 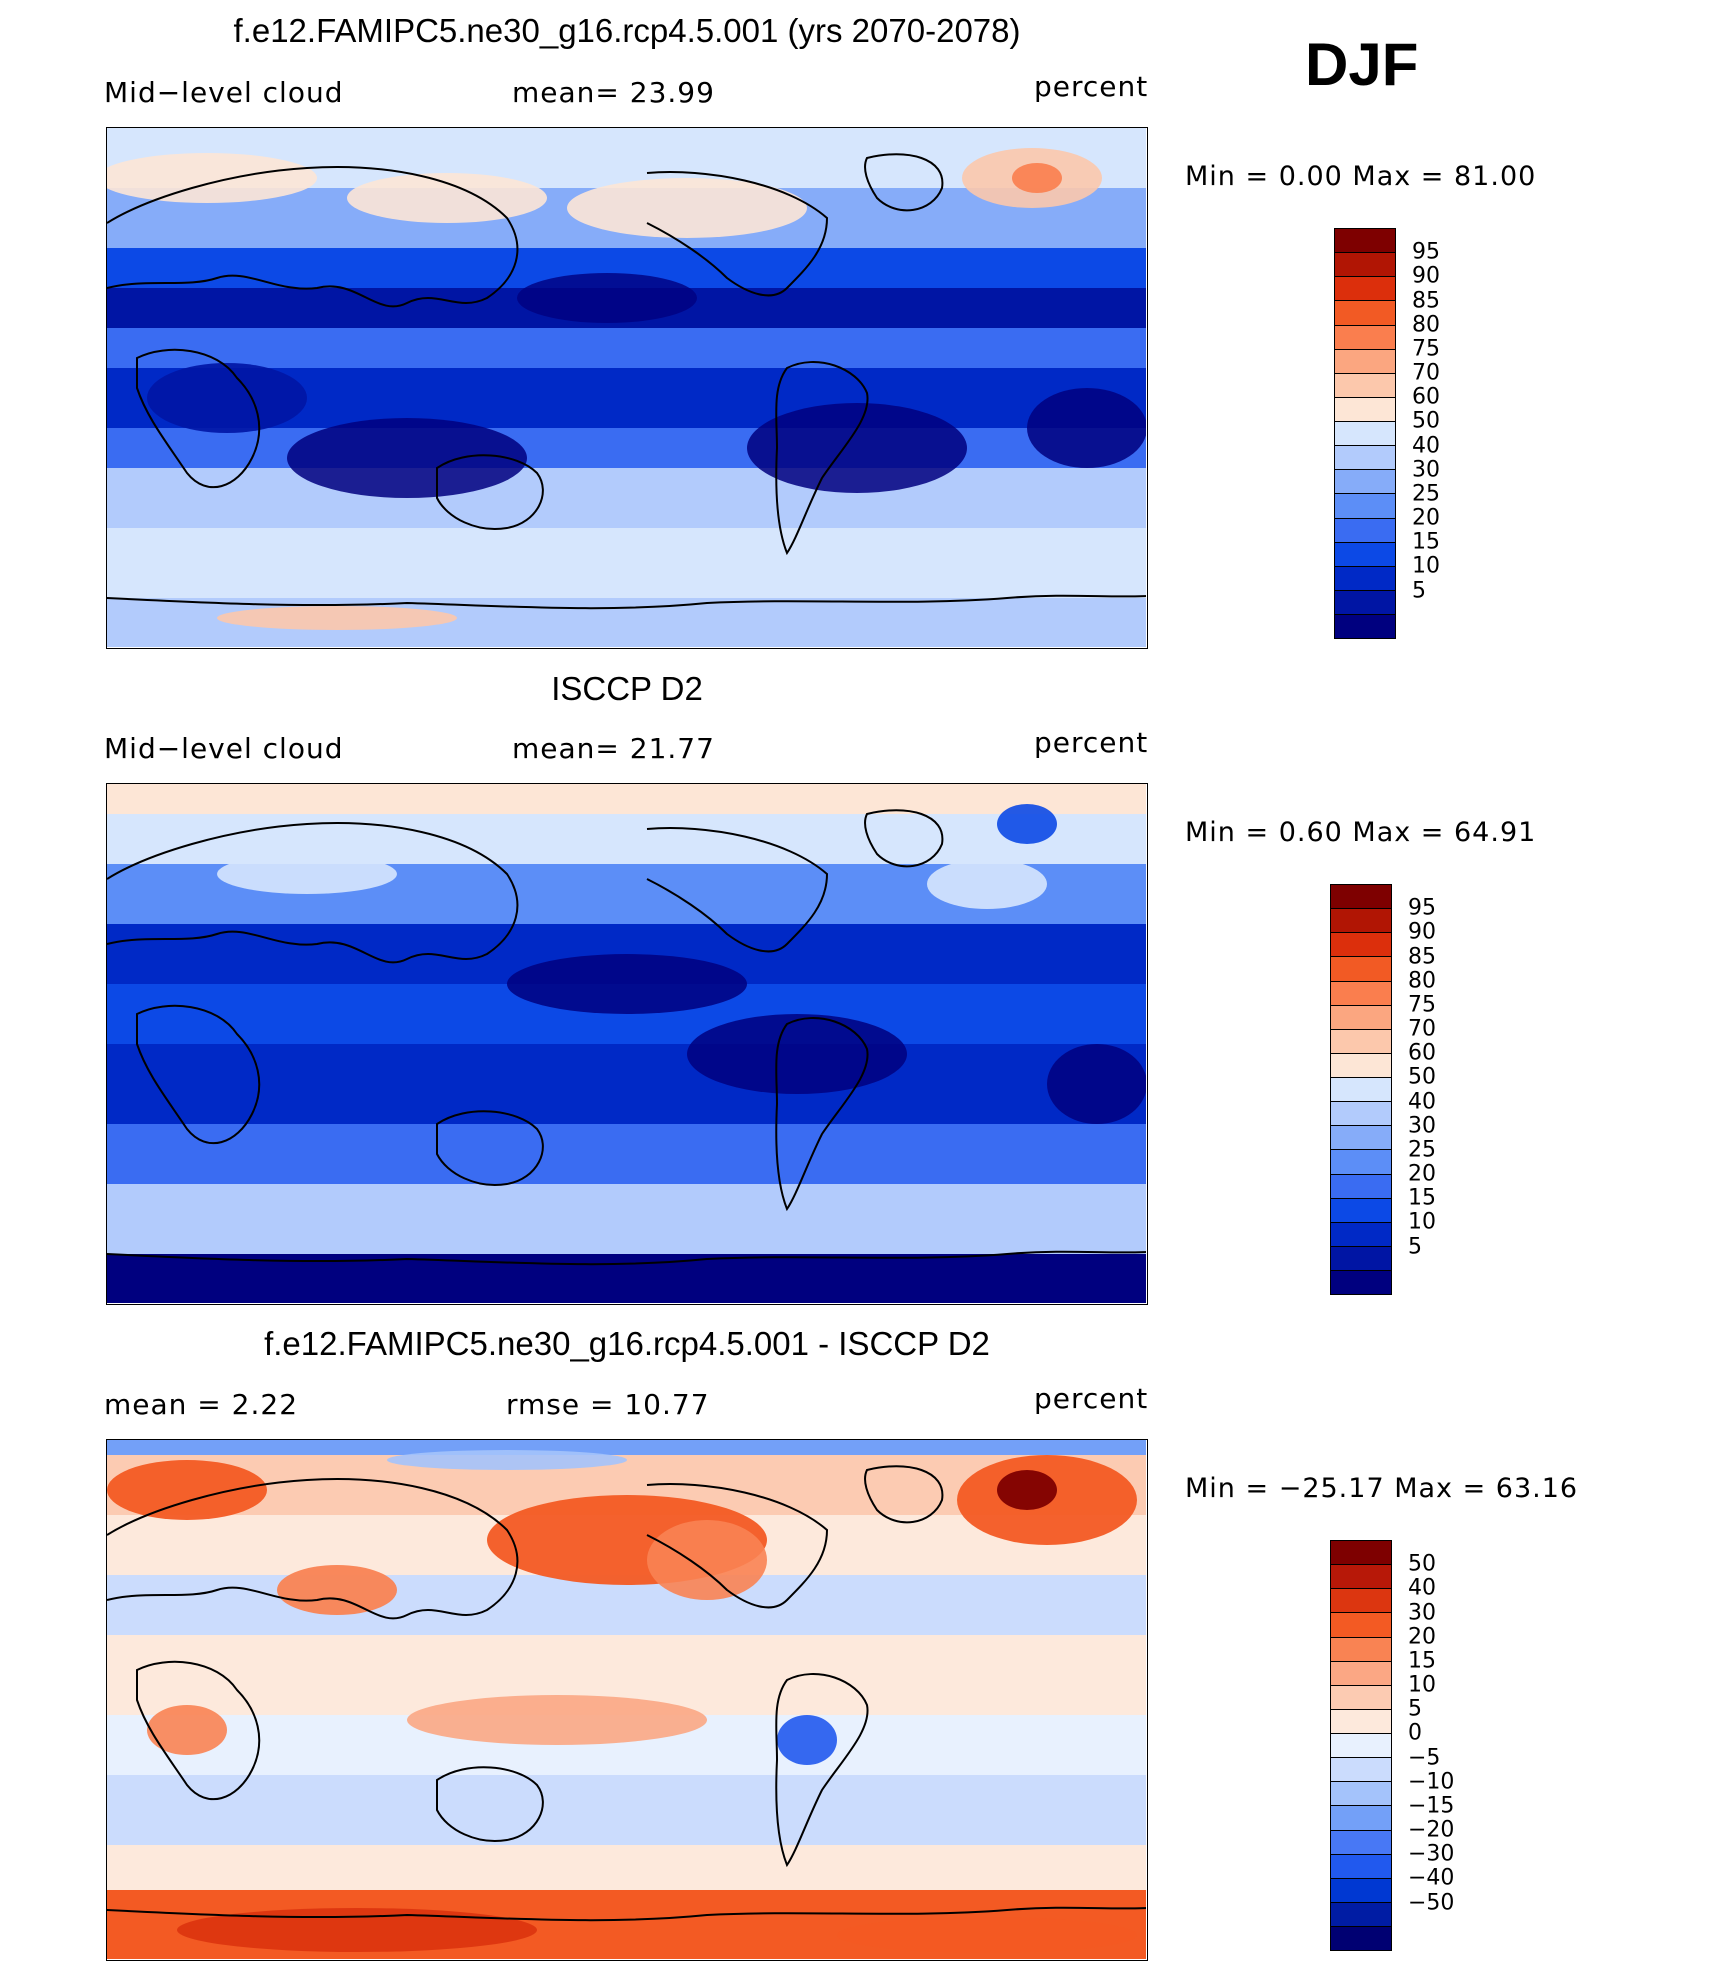 I want to click on panel2-colorbar, so click(x=1361, y=1089).